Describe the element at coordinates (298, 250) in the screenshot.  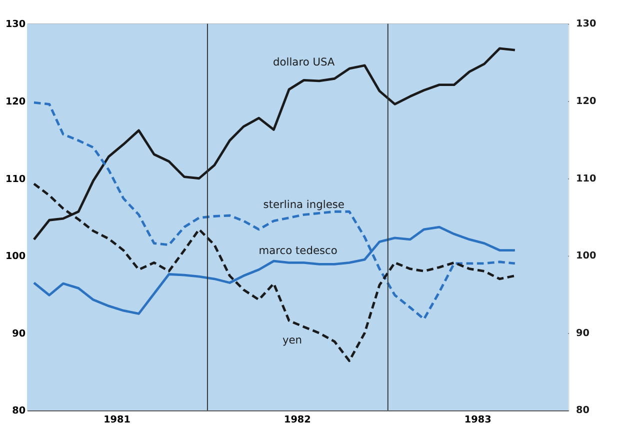
I see `series-label: marco tedesco` at that location.